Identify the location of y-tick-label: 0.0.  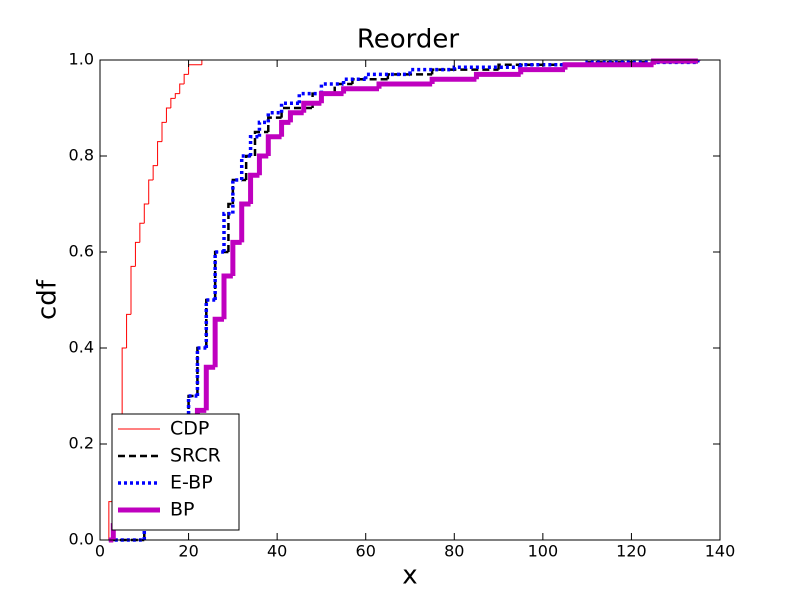
(81, 539).